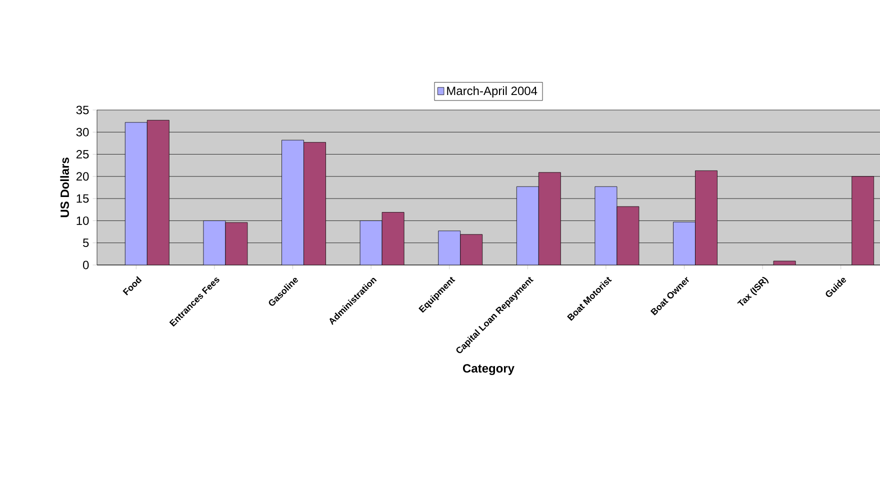 This screenshot has width=880, height=489. Describe the element at coordinates (64, 188) in the screenshot. I see `y-axis-title: US Dollars` at that location.